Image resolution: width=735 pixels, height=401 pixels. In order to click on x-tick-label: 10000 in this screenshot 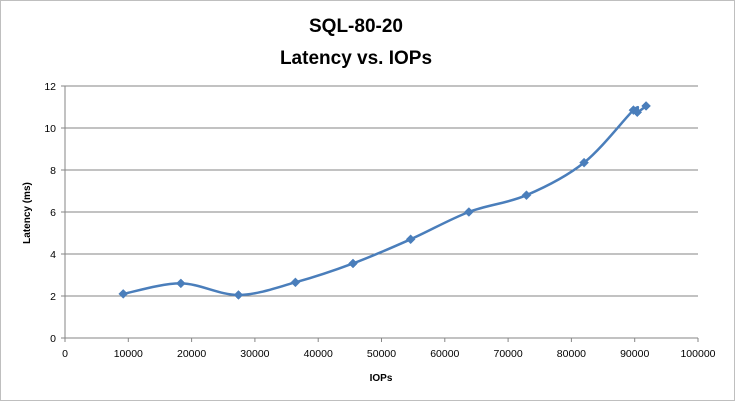, I will do `click(128, 354)`.